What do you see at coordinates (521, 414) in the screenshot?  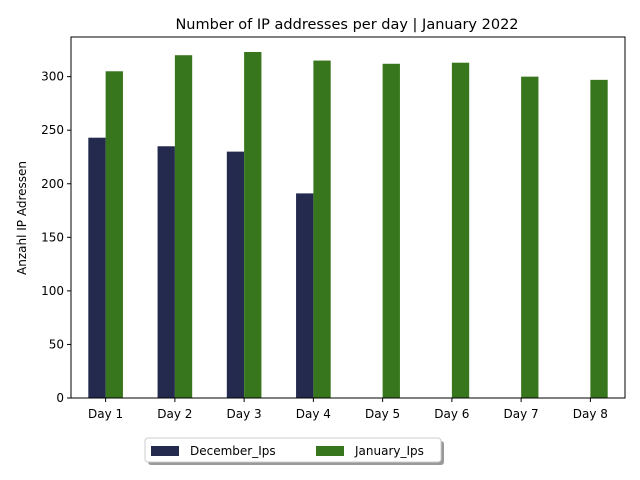 I see `x-tick-label: Day 7` at bounding box center [521, 414].